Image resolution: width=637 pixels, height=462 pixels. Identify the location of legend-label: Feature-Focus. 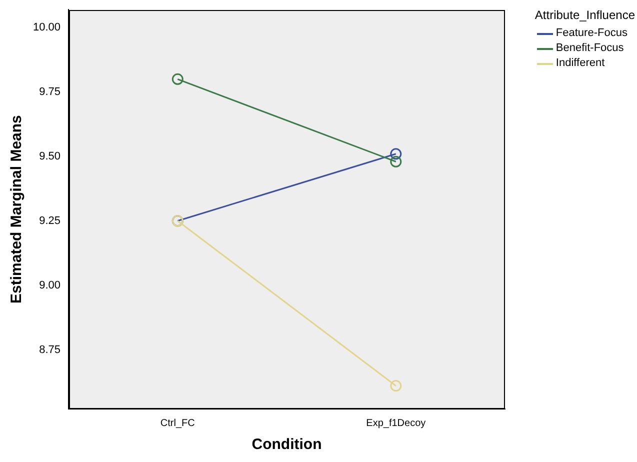
(592, 33).